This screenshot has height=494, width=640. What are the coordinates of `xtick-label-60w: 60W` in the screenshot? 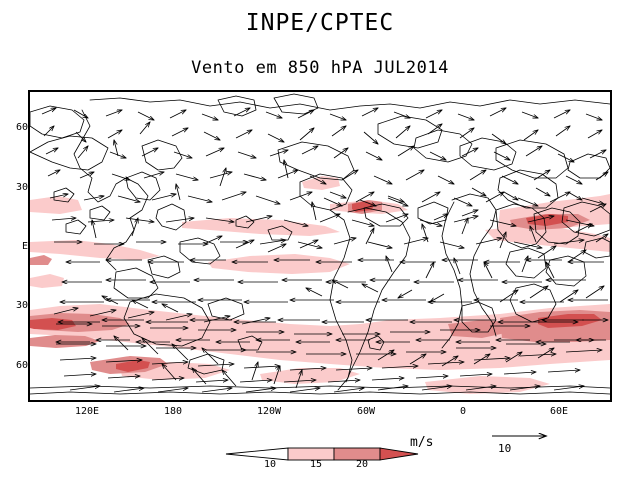 It's located at (366, 411).